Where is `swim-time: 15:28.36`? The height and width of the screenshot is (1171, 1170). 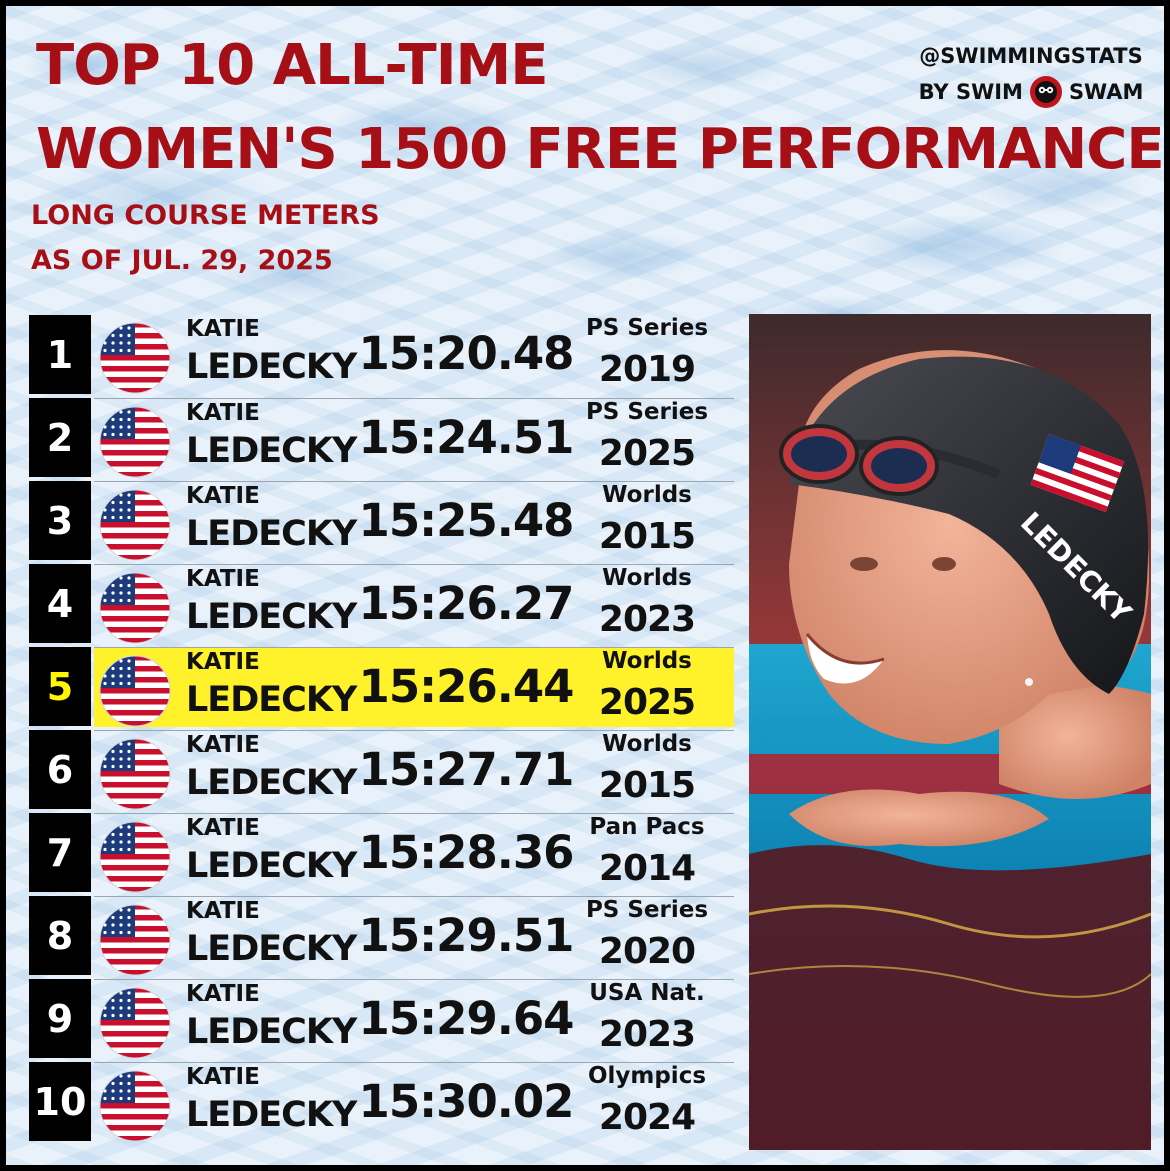
swim-time: 15:28.36 is located at coordinates (466, 852).